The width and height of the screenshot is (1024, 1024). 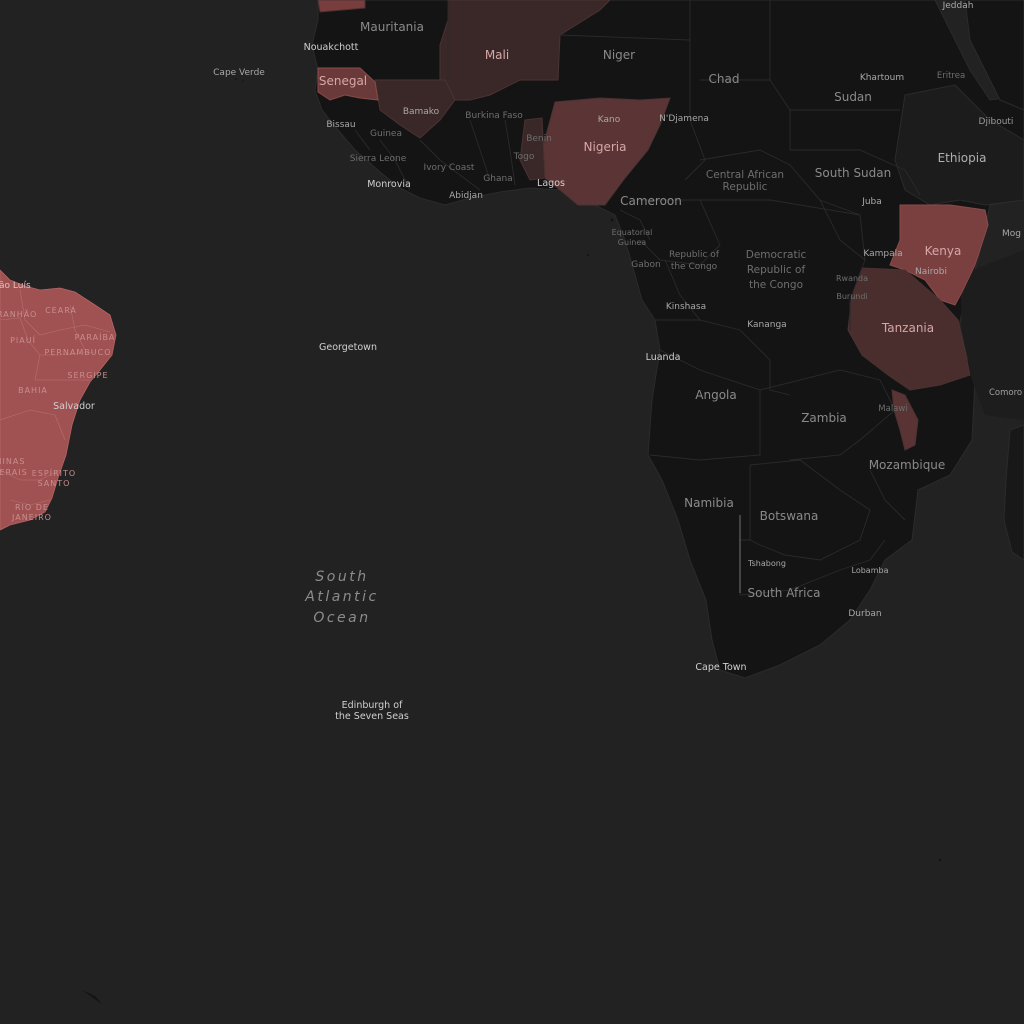 I want to click on country-tanzania, so click(x=909, y=329).